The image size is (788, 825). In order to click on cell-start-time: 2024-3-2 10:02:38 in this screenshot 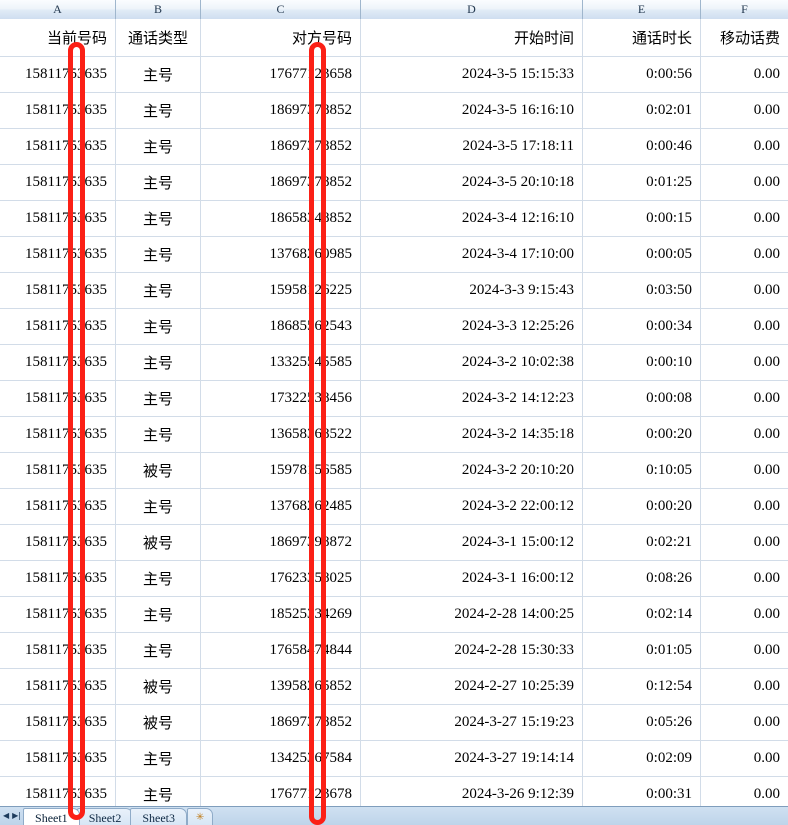, I will do `click(472, 362)`.